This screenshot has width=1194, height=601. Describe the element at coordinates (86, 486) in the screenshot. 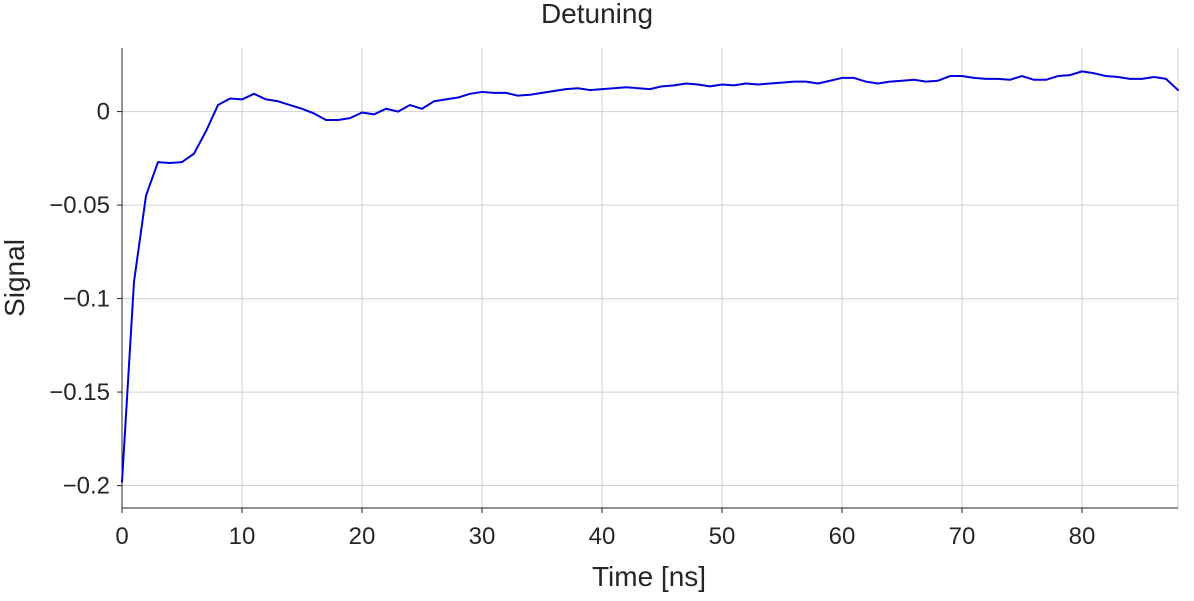

I see `y-tick-label: −0.2` at that location.